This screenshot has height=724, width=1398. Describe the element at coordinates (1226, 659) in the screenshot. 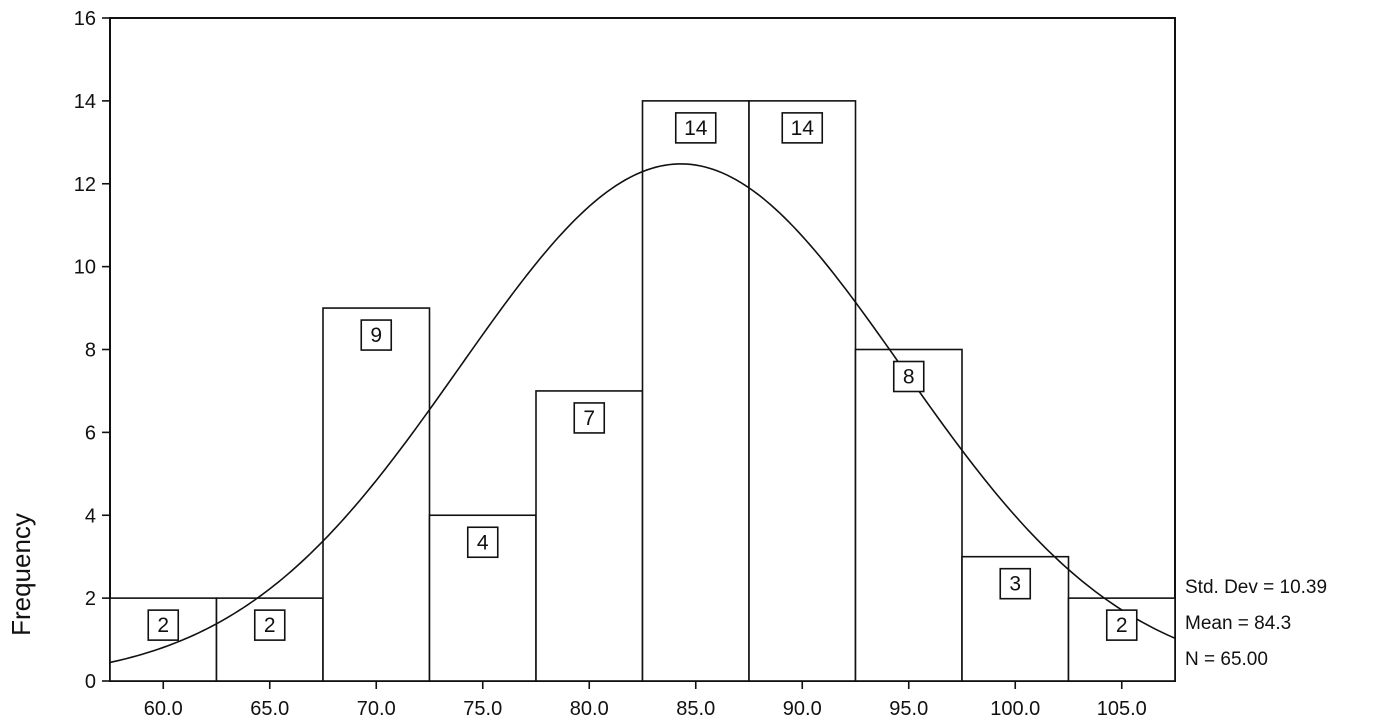

I see `stat-n: N = 65.00` at that location.